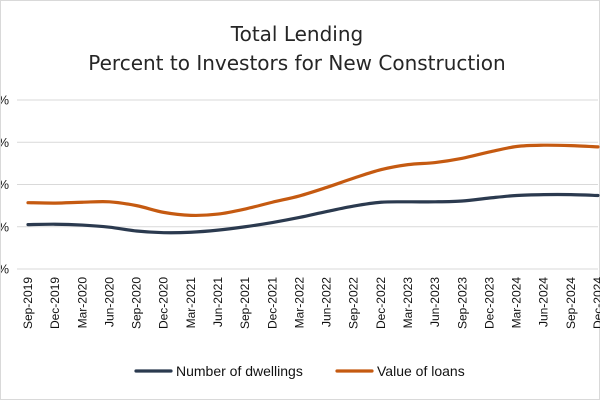 The height and width of the screenshot is (401, 600). I want to click on x-tick-label: Jun-2020, so click(109, 302).